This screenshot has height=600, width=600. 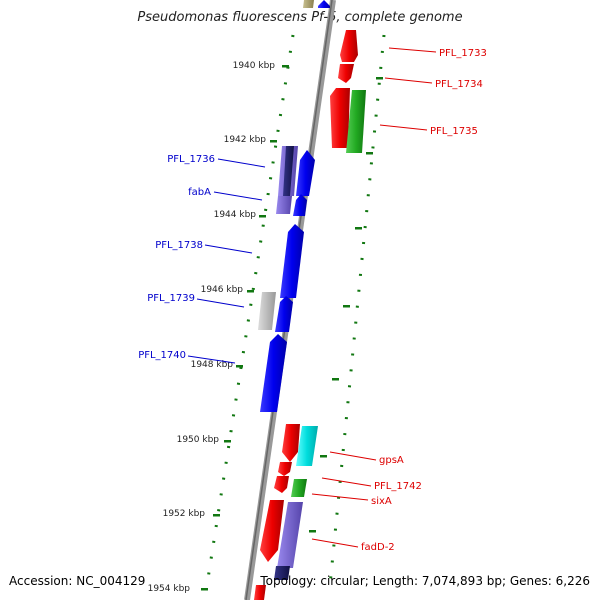 What do you see at coordinates (378, 547) in the screenshot?
I see `label-fad-d-2: fadD-2` at bounding box center [378, 547].